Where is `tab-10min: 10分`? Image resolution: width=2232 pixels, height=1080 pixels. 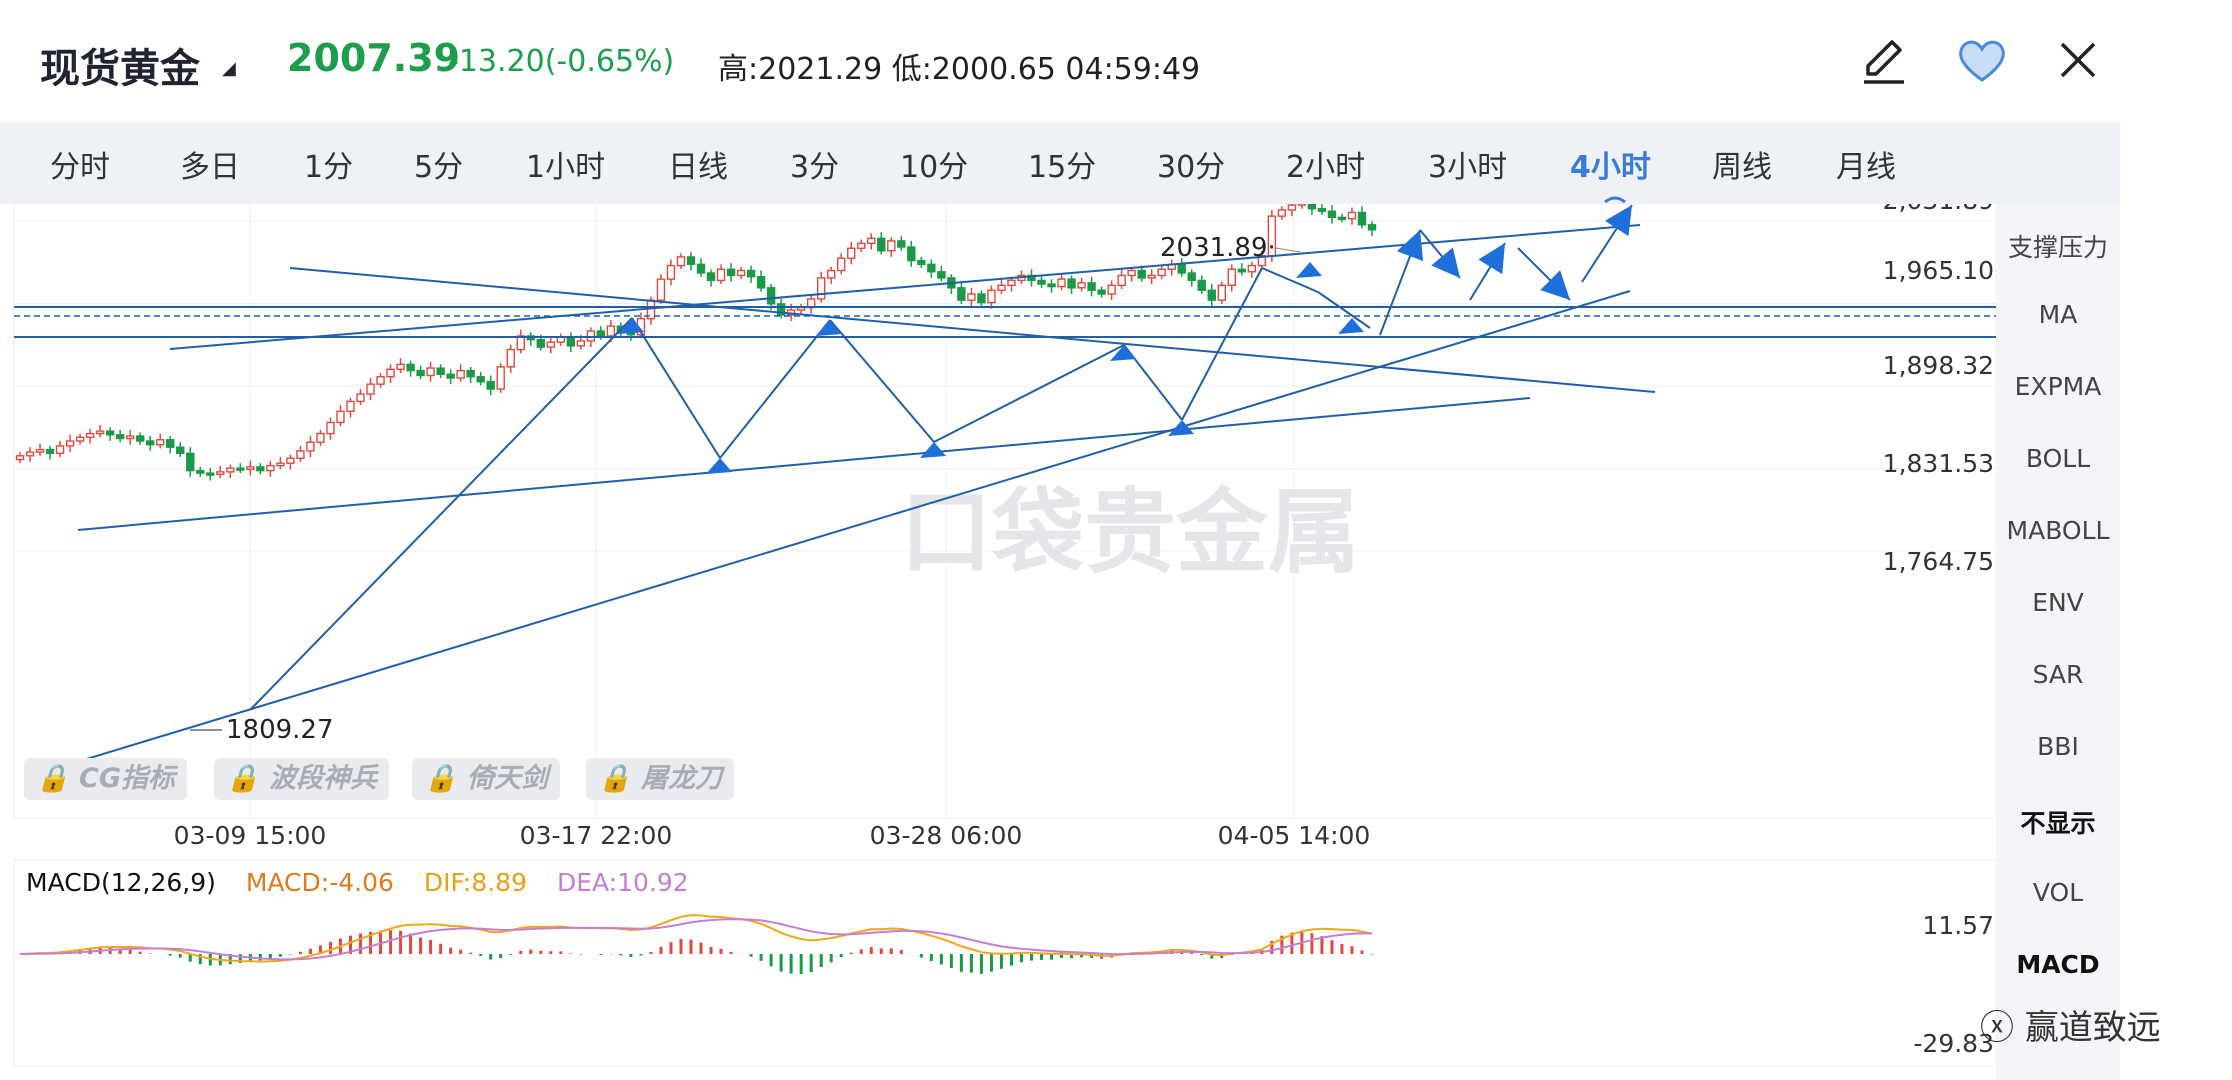 tab-10min: 10分 is located at coordinates (934, 167).